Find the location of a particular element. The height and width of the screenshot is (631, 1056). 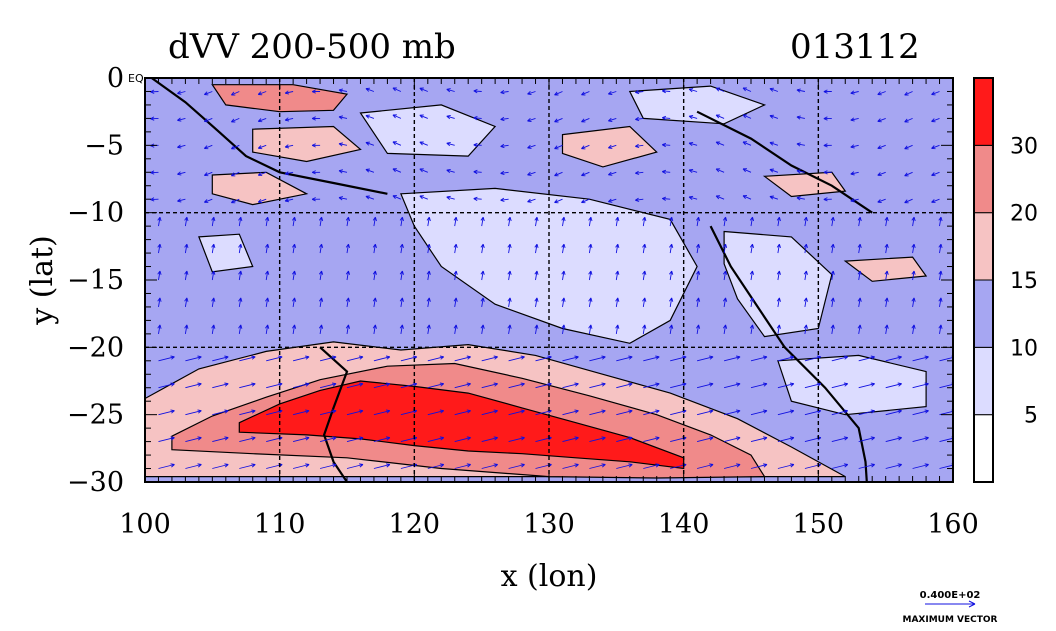

max-vector-value: 0.400E+02 is located at coordinates (950, 595).